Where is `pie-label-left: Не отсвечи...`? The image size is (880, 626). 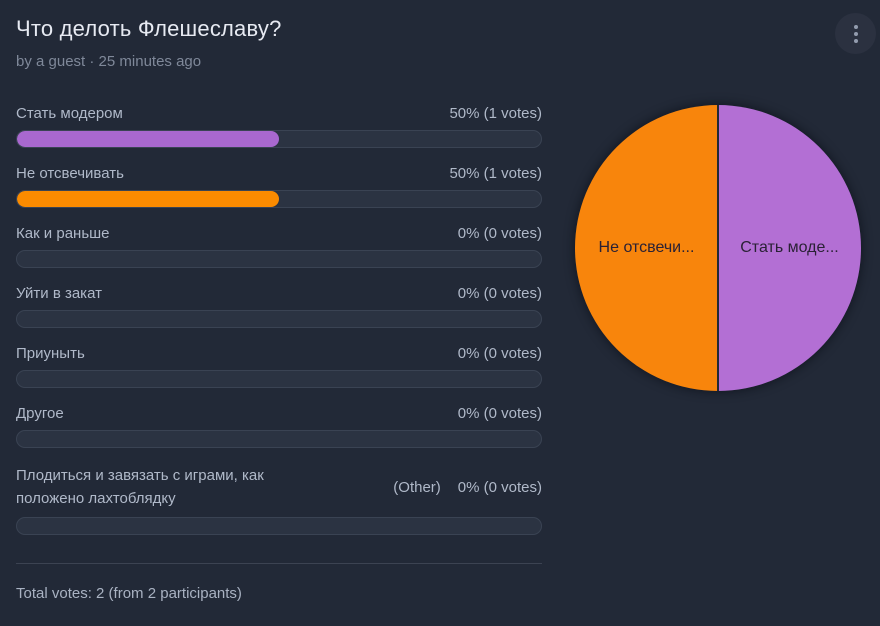 pie-label-left: Не отсвечи... is located at coordinates (646, 247).